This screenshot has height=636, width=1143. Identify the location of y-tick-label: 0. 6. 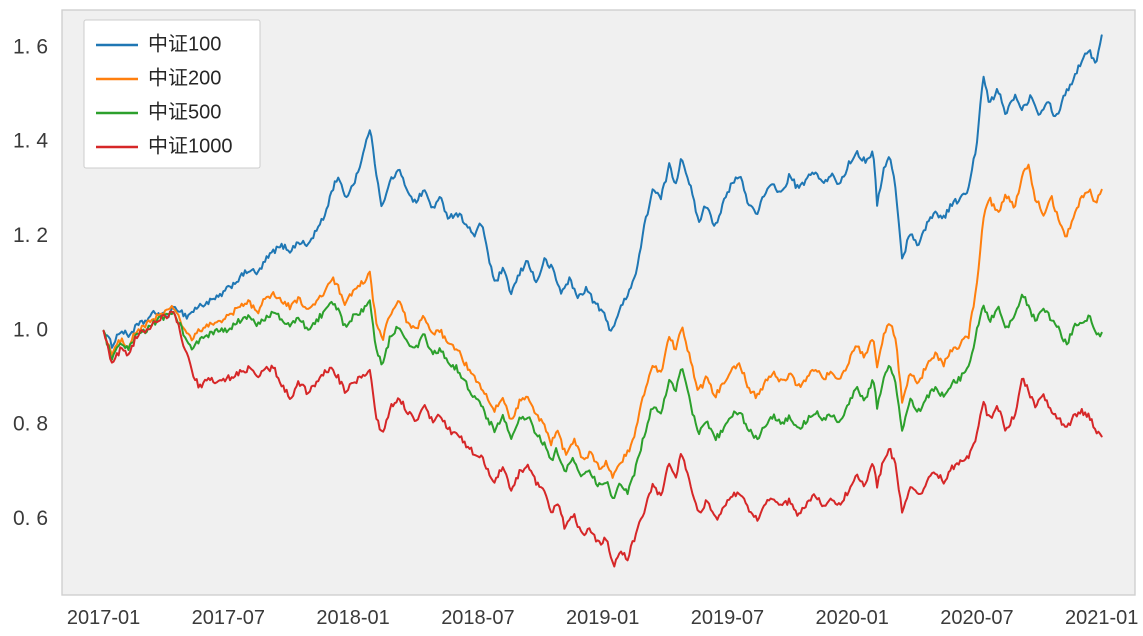
(30, 518).